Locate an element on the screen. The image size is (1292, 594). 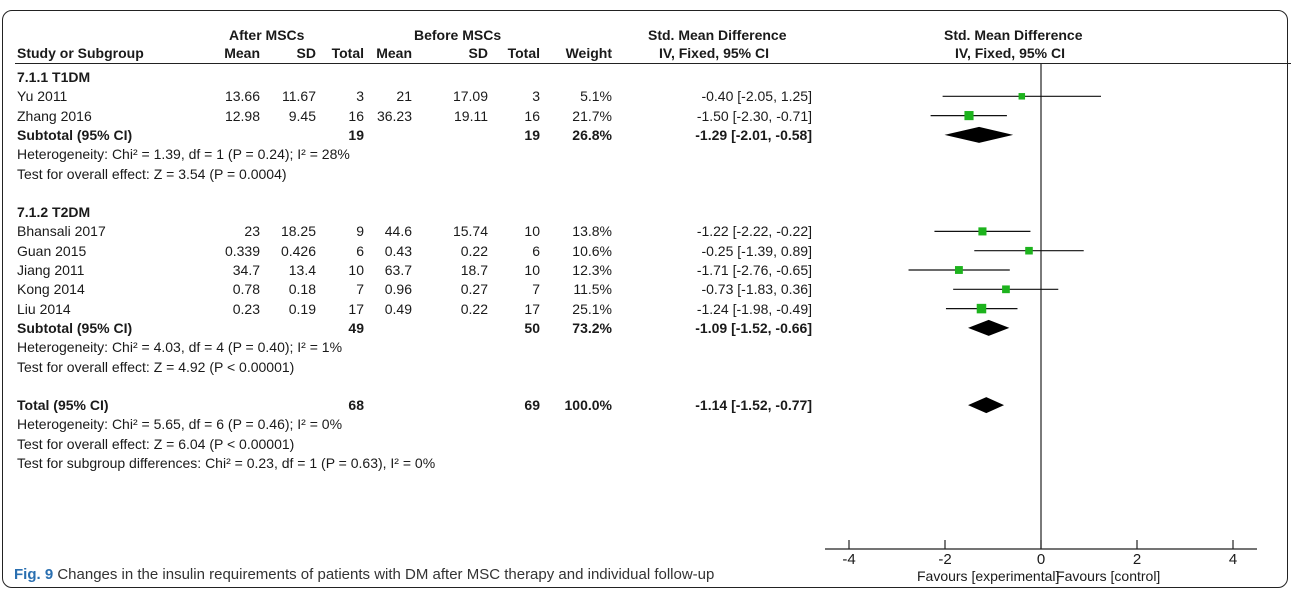
cell-n1: 17 is located at coordinates (356, 308).